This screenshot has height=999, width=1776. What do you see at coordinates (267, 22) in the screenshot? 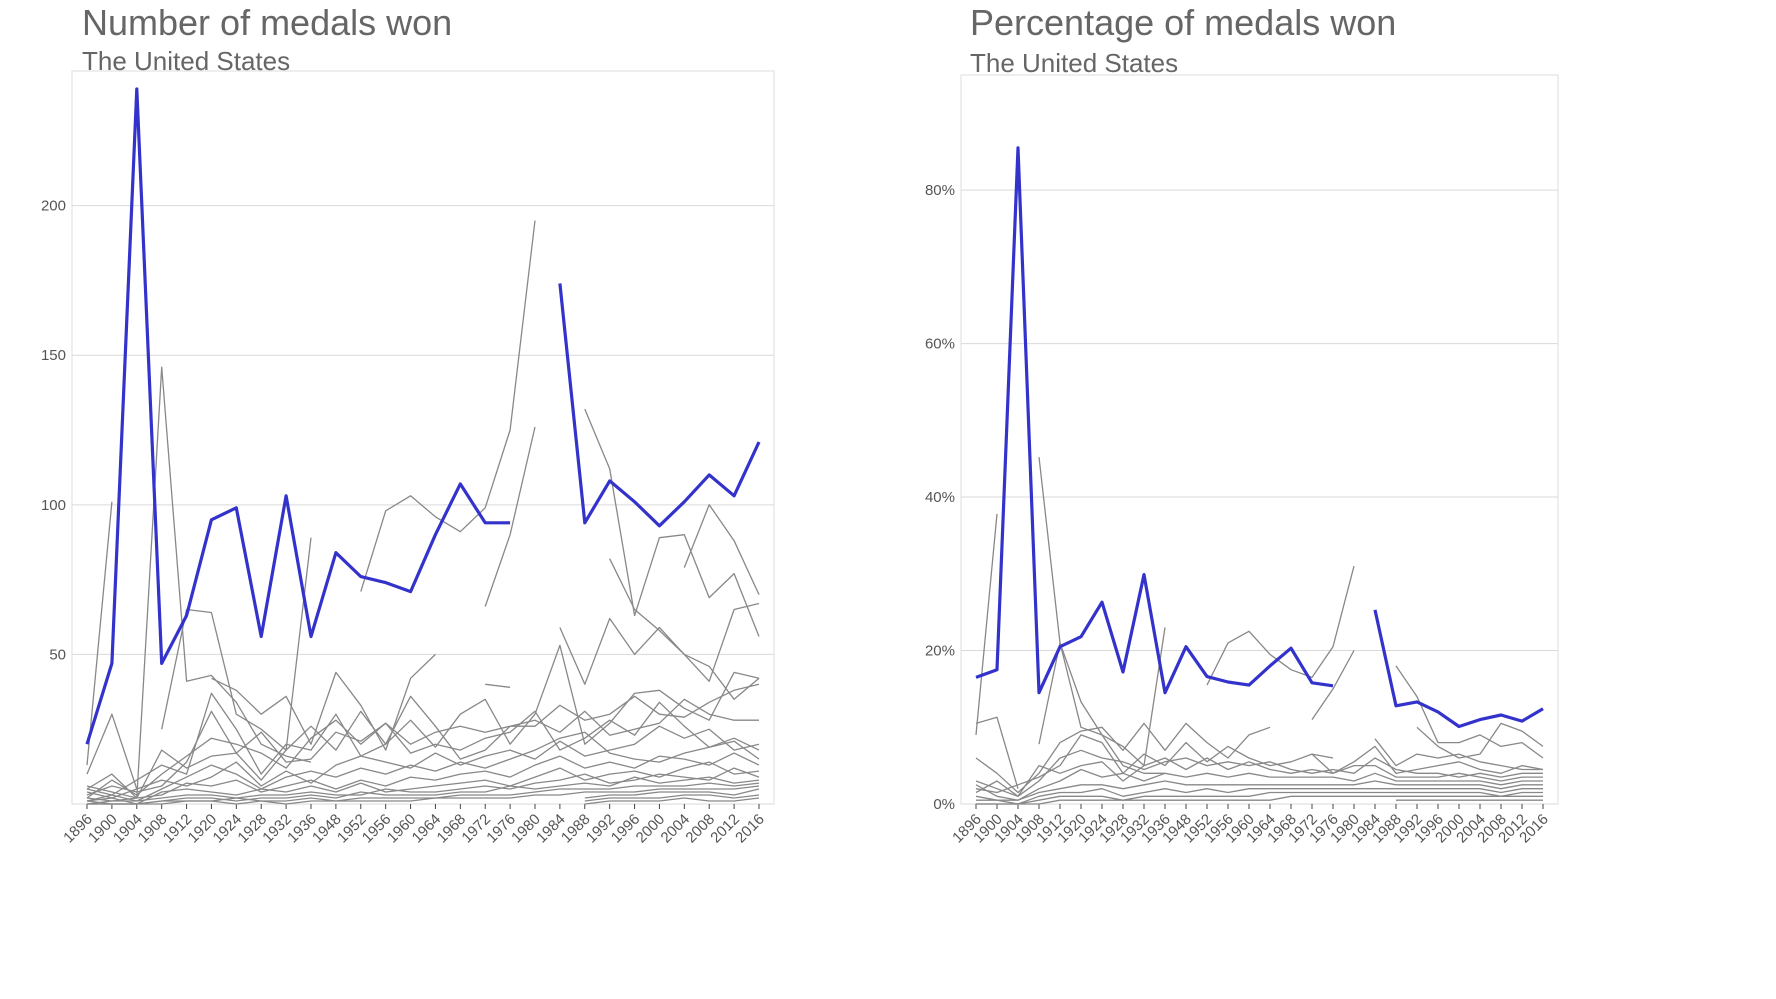
I see `chart-title: Number of medals won` at bounding box center [267, 22].